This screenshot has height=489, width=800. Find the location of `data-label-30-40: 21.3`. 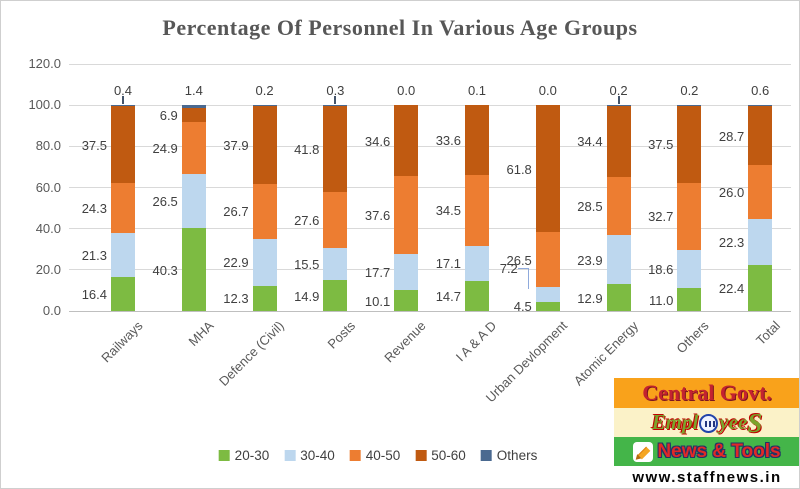

data-label-30-40: 21.3 is located at coordinates (94, 256).